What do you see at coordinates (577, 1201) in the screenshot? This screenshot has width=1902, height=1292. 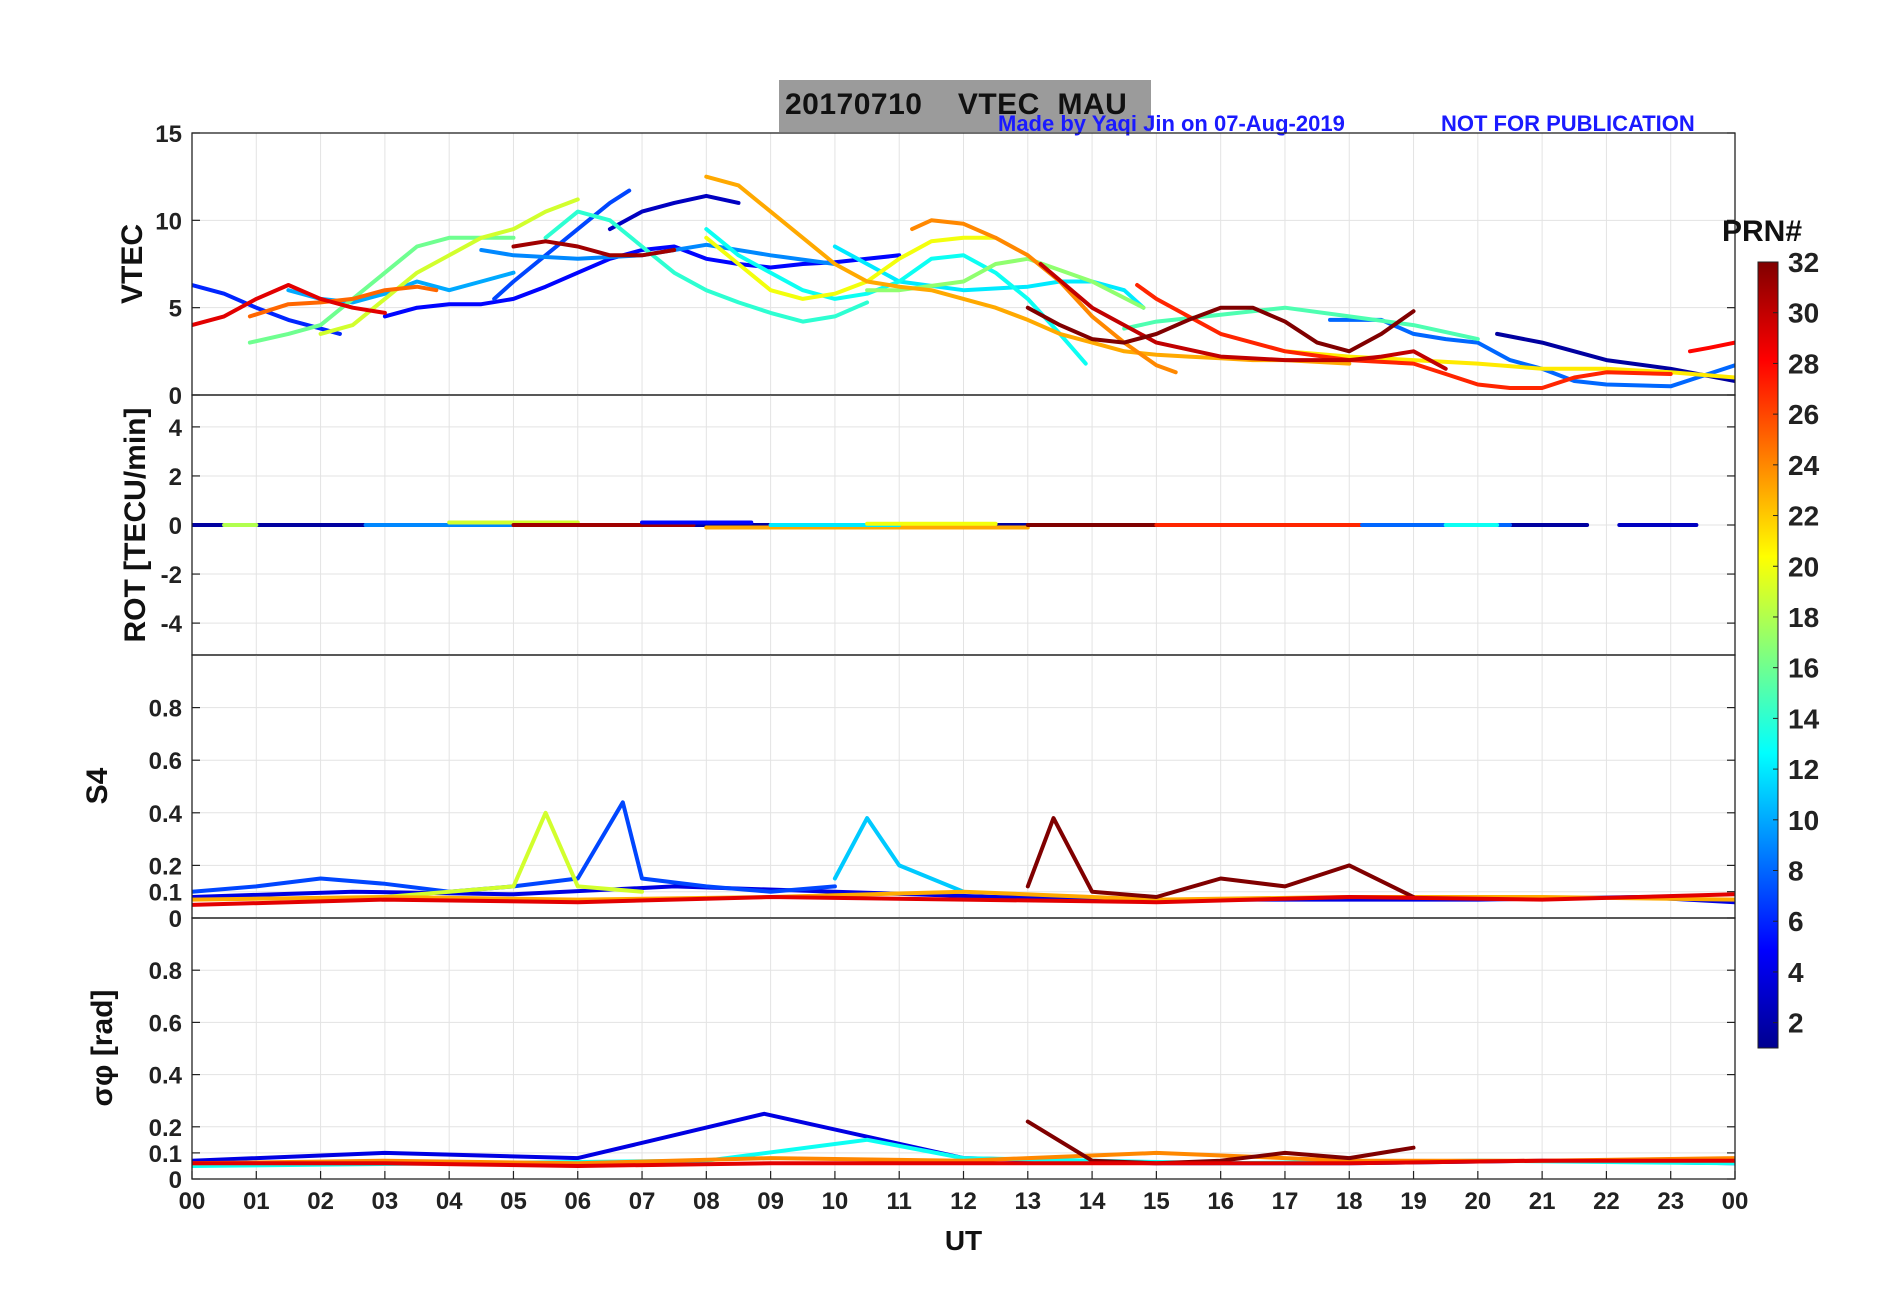 I see `xtick-label: 06` at bounding box center [577, 1201].